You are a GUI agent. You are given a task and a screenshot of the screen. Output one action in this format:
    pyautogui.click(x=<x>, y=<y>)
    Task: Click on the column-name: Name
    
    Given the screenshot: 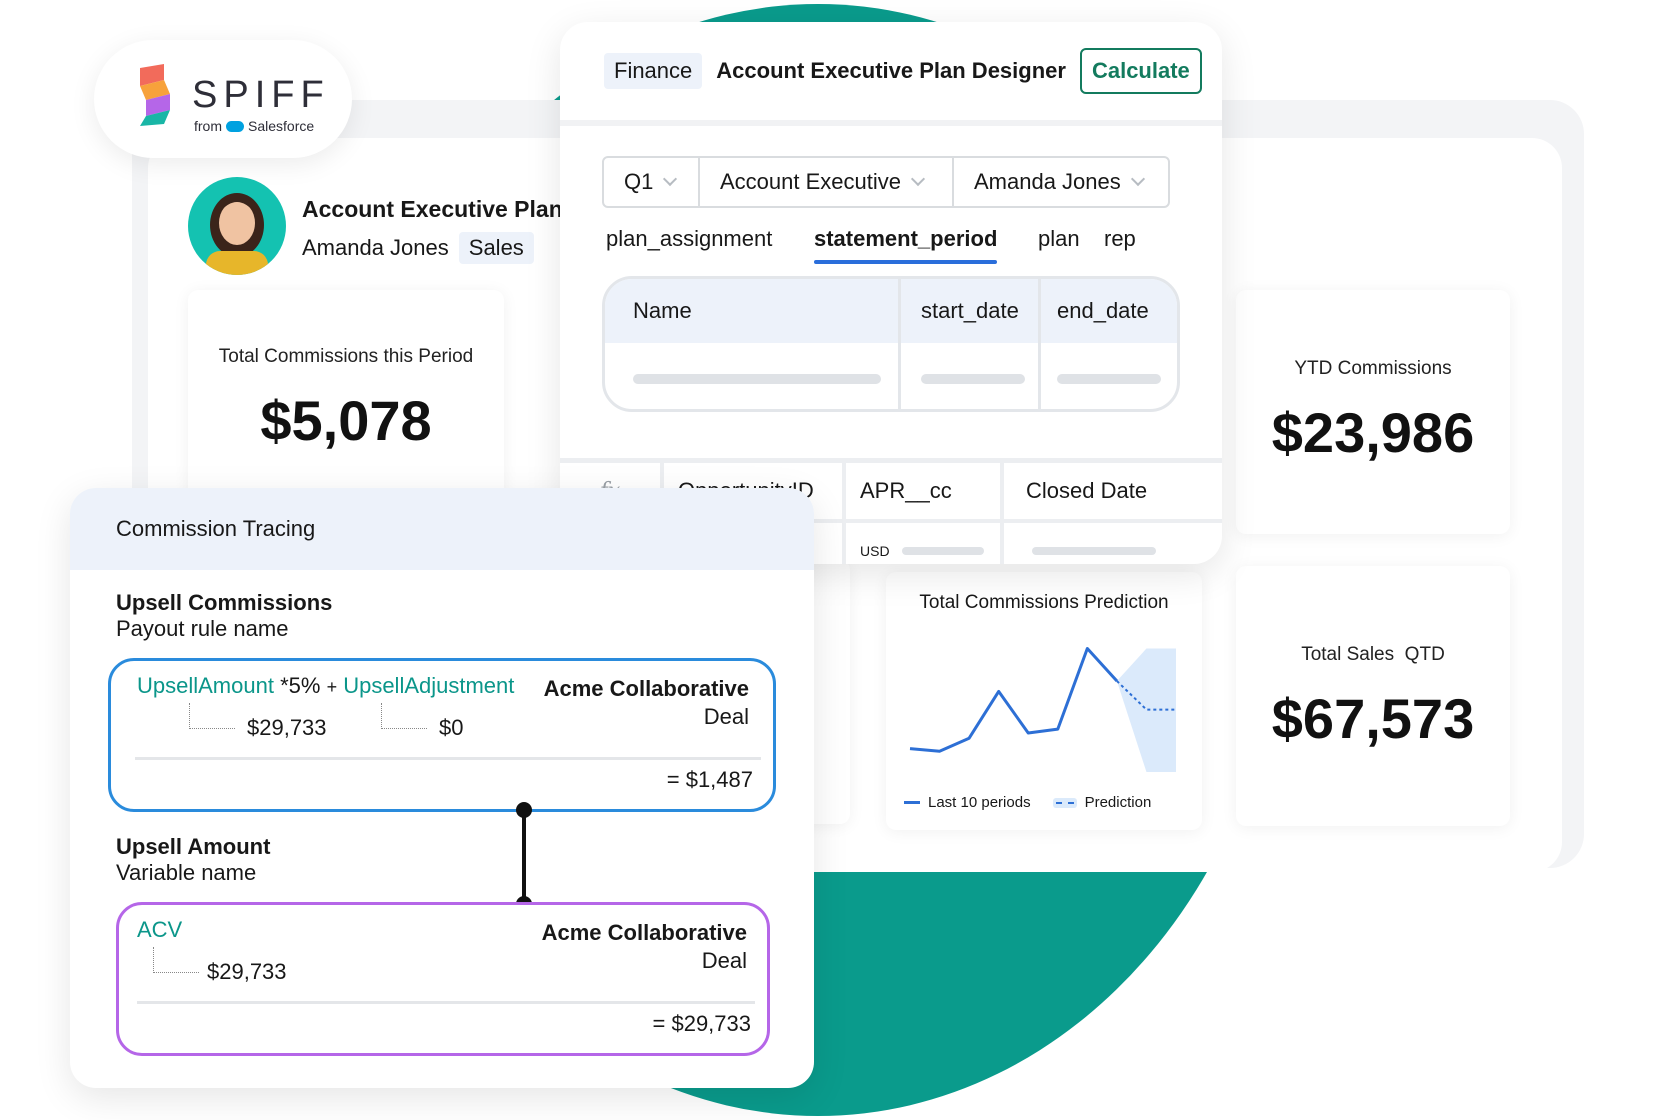 What is the action you would take?
    pyautogui.click(x=753, y=311)
    